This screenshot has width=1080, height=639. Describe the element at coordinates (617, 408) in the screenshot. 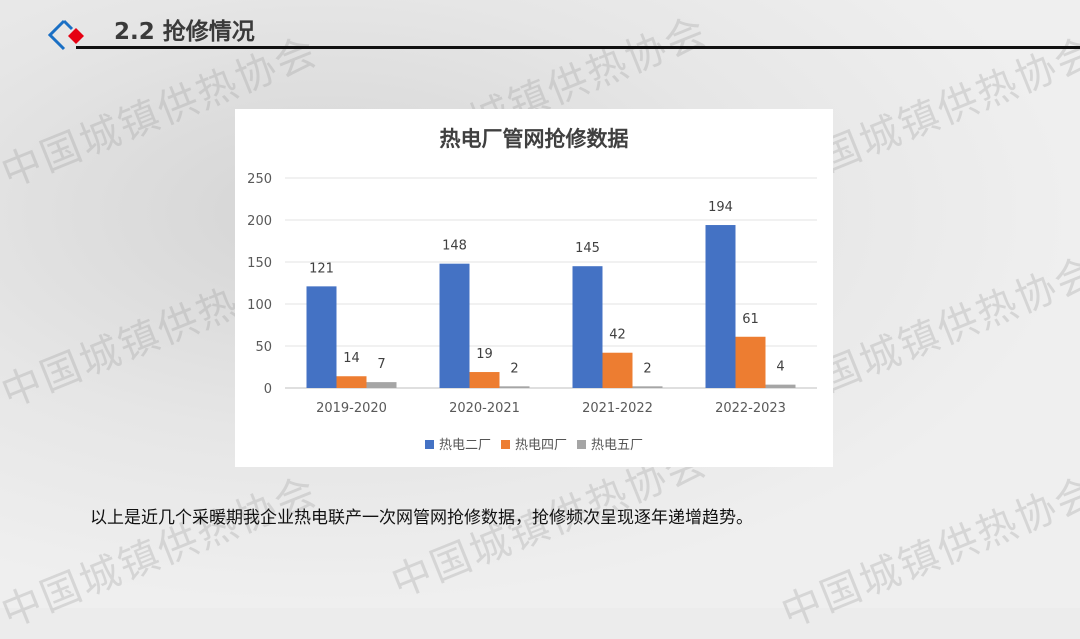

I see `x-tick-label: 2021-2022` at that location.